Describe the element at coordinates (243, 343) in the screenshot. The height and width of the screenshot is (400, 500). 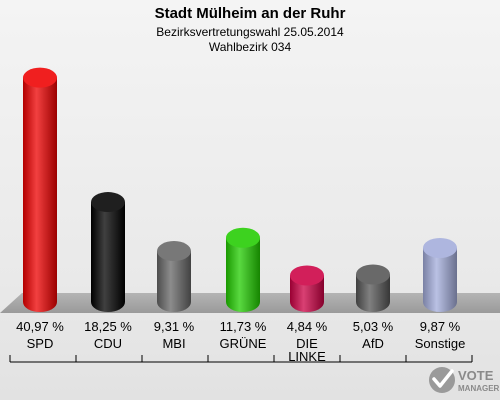
I see `category-label-gruene: GRÜNE` at that location.